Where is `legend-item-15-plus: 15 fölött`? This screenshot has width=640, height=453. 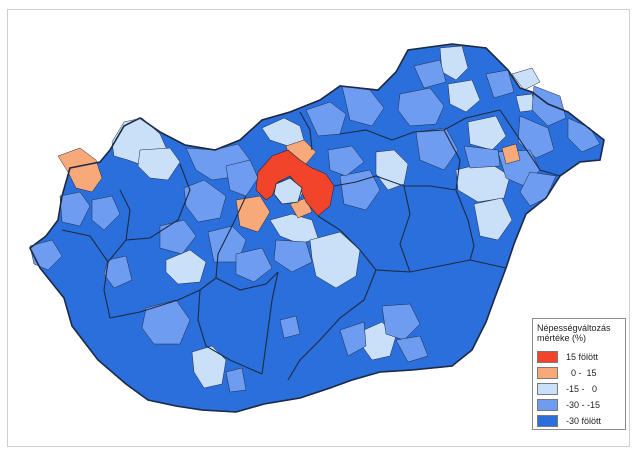 legend-item-15-plus: 15 fölött is located at coordinates (579, 357).